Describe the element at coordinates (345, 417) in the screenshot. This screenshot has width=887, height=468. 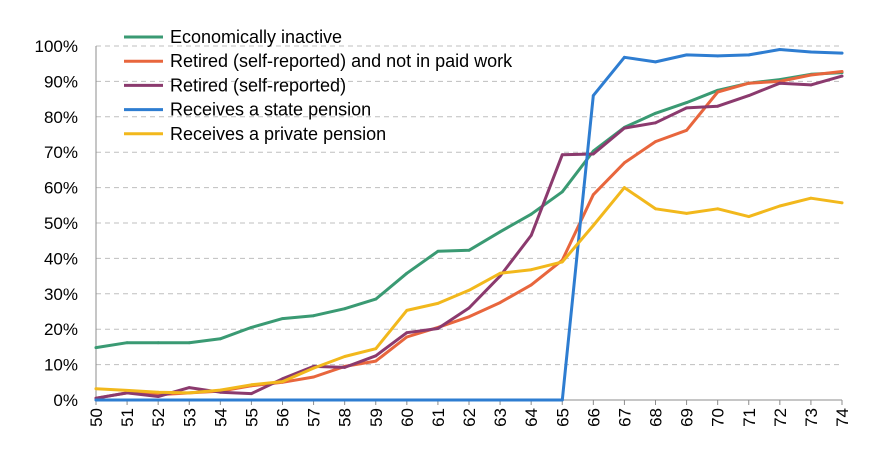
I see `x-tick-label: 58` at that location.